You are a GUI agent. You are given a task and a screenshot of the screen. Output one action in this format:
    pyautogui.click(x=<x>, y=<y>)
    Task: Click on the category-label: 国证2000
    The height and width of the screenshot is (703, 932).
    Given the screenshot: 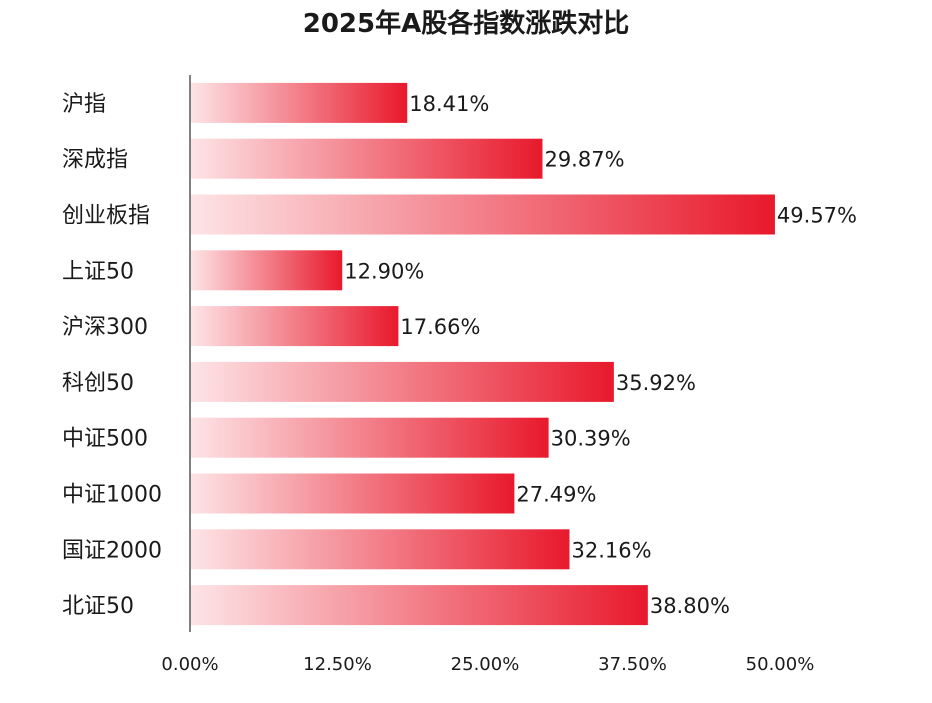 What is the action you would take?
    pyautogui.click(x=112, y=550)
    